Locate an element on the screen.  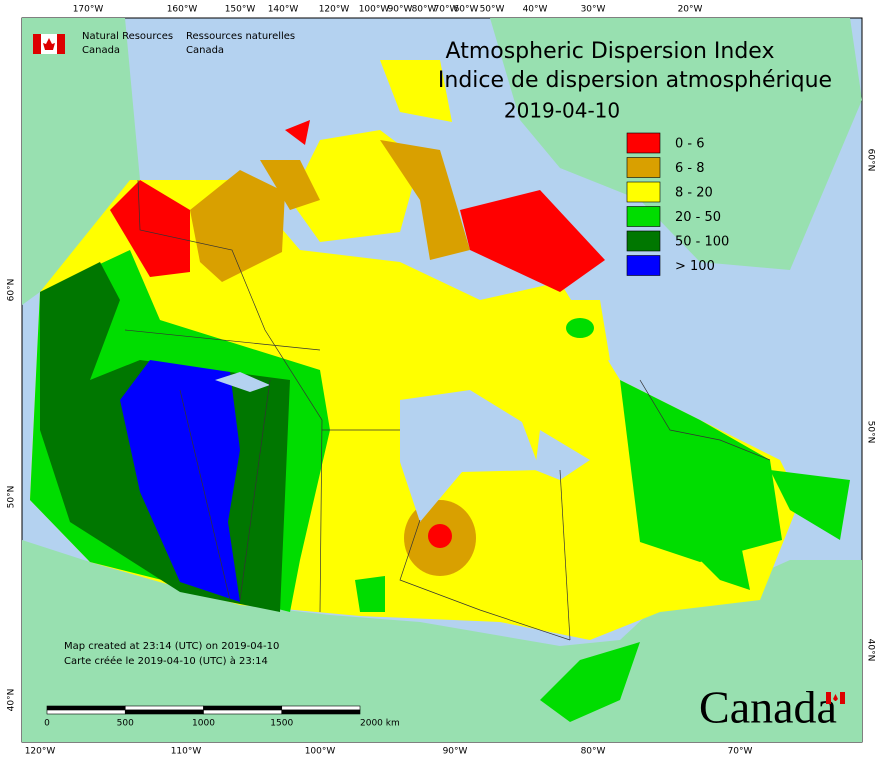
longitude-label: 150°W is located at coordinates (240, 10).